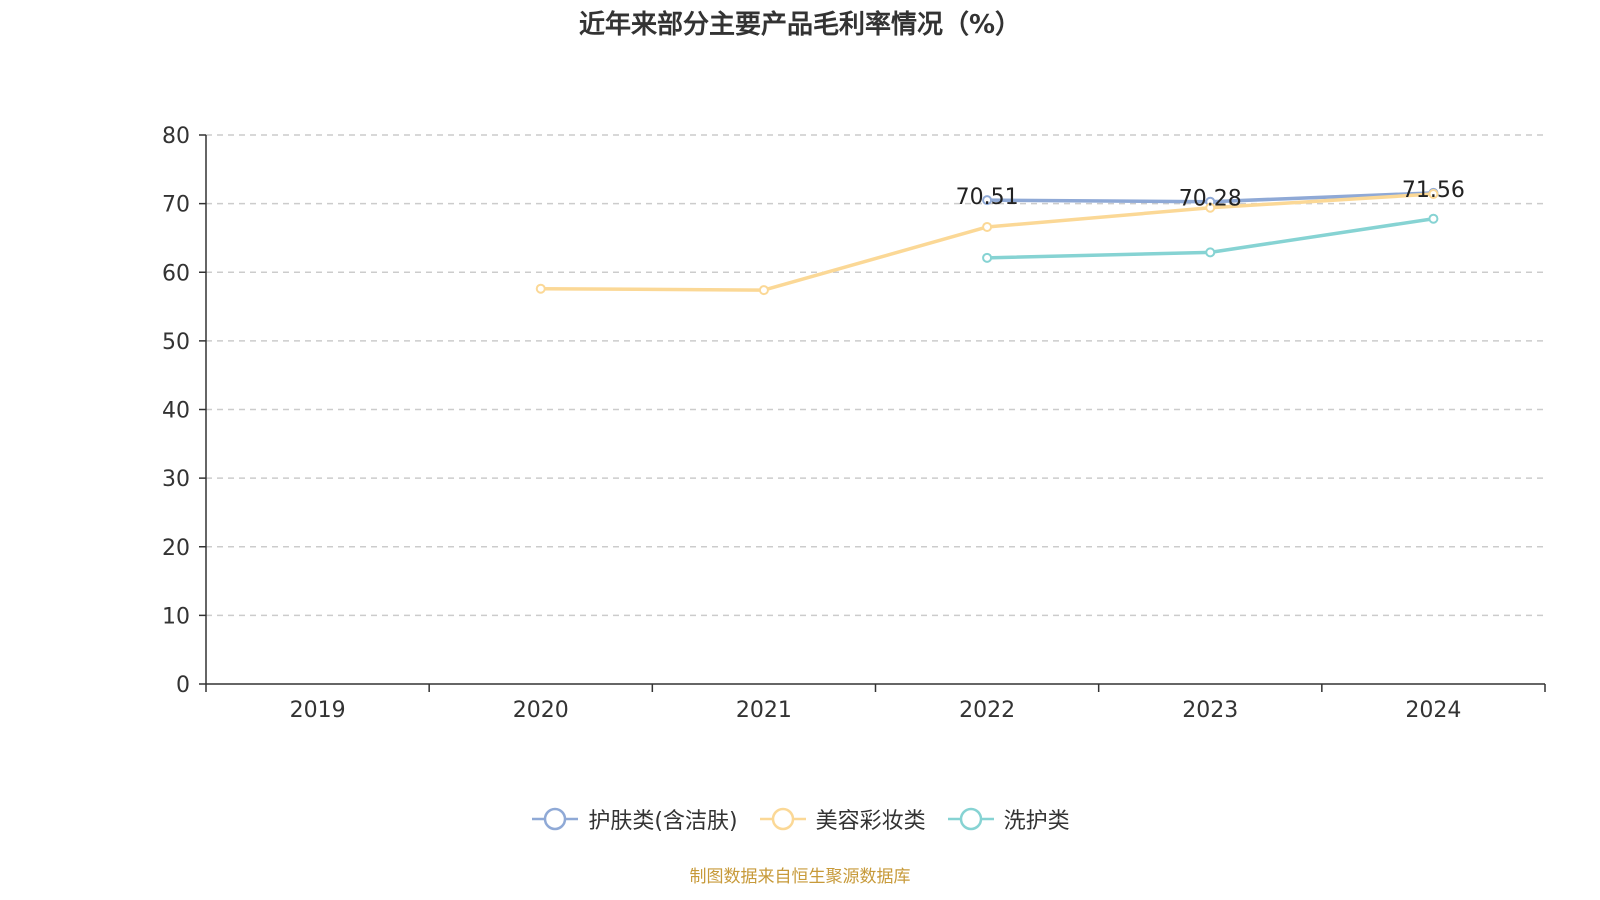  I want to click on data-label: 71.56, so click(1433, 190).